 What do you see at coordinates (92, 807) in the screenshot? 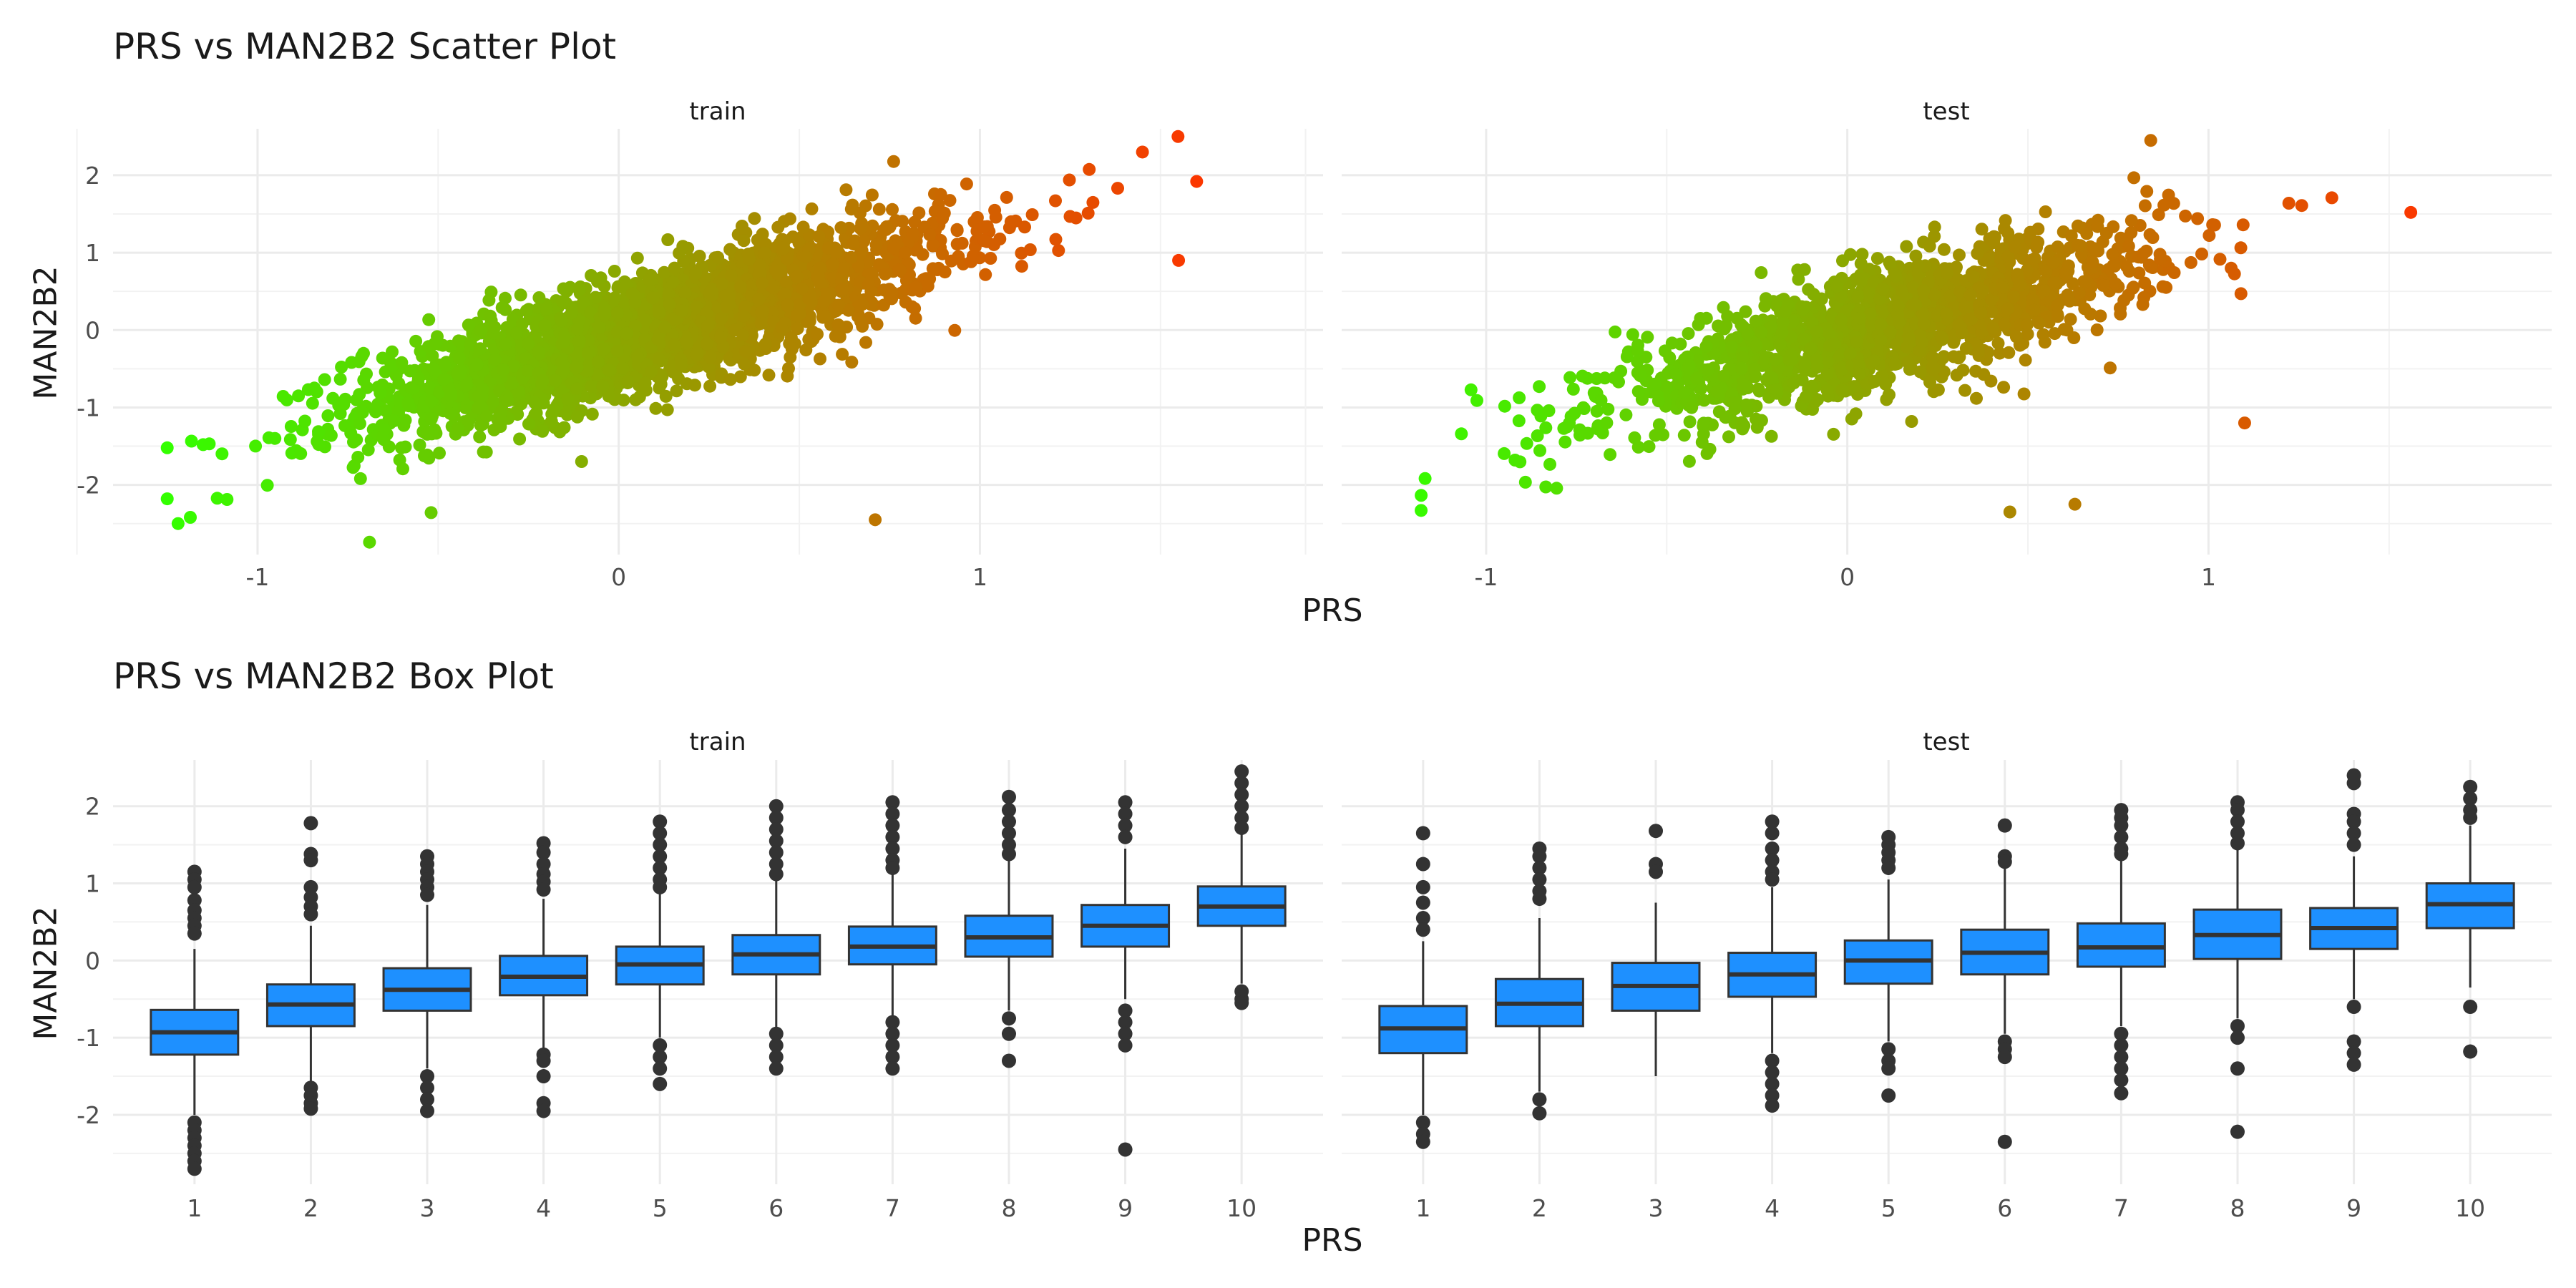
I see `y-tick-label: 2` at bounding box center [92, 807].